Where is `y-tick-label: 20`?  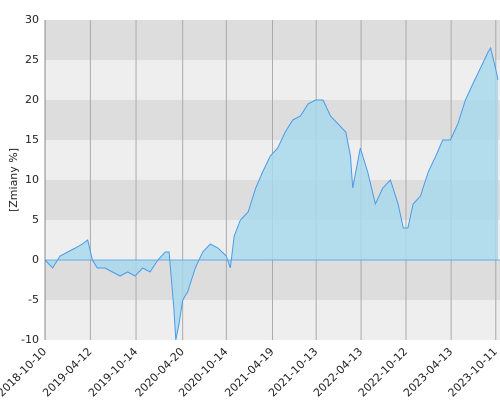
y-tick-label: 20 is located at coordinates (32, 99).